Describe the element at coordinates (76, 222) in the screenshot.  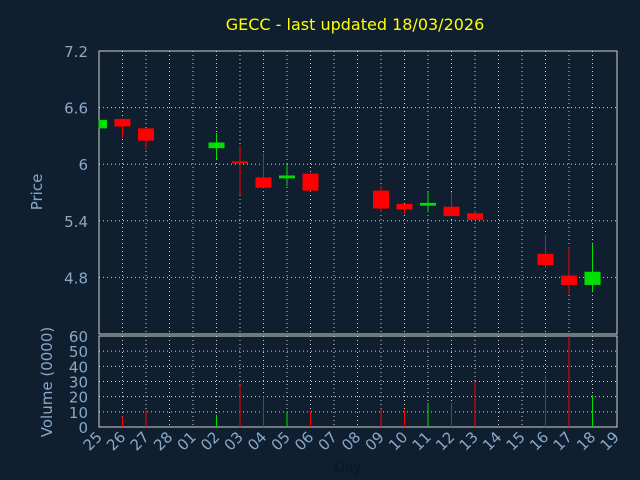
I see `price-tick-label: 5.4` at that location.